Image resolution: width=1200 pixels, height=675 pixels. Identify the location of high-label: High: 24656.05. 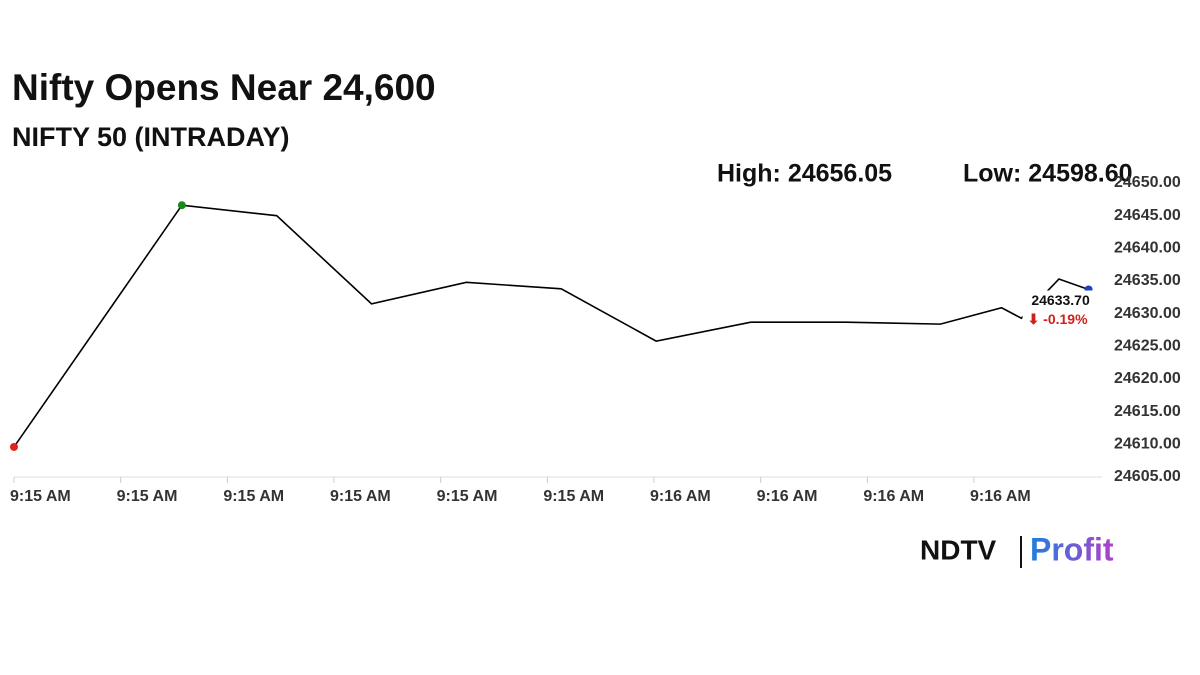
(804, 174).